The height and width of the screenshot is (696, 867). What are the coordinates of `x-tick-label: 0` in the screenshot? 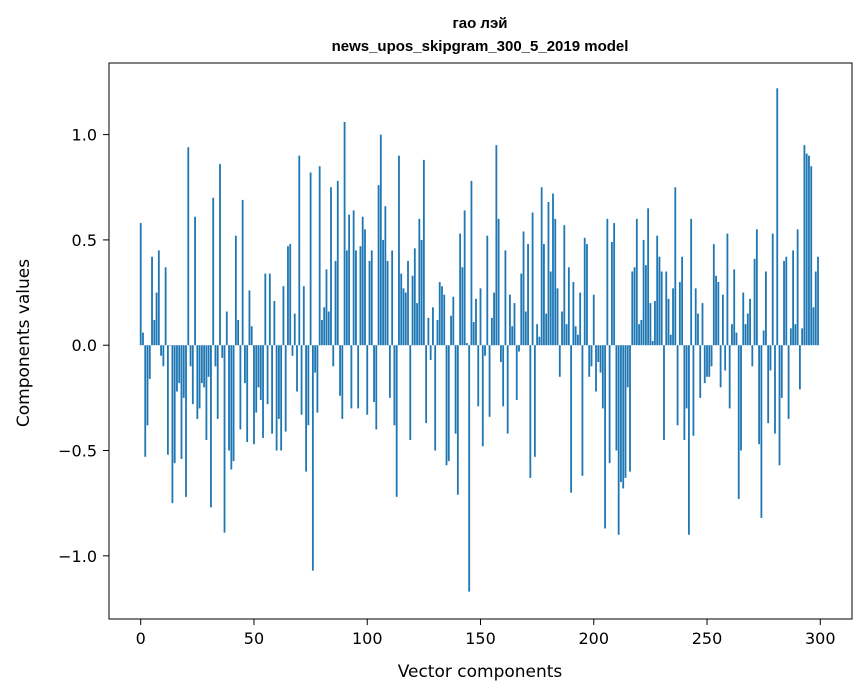 It's located at (141, 638).